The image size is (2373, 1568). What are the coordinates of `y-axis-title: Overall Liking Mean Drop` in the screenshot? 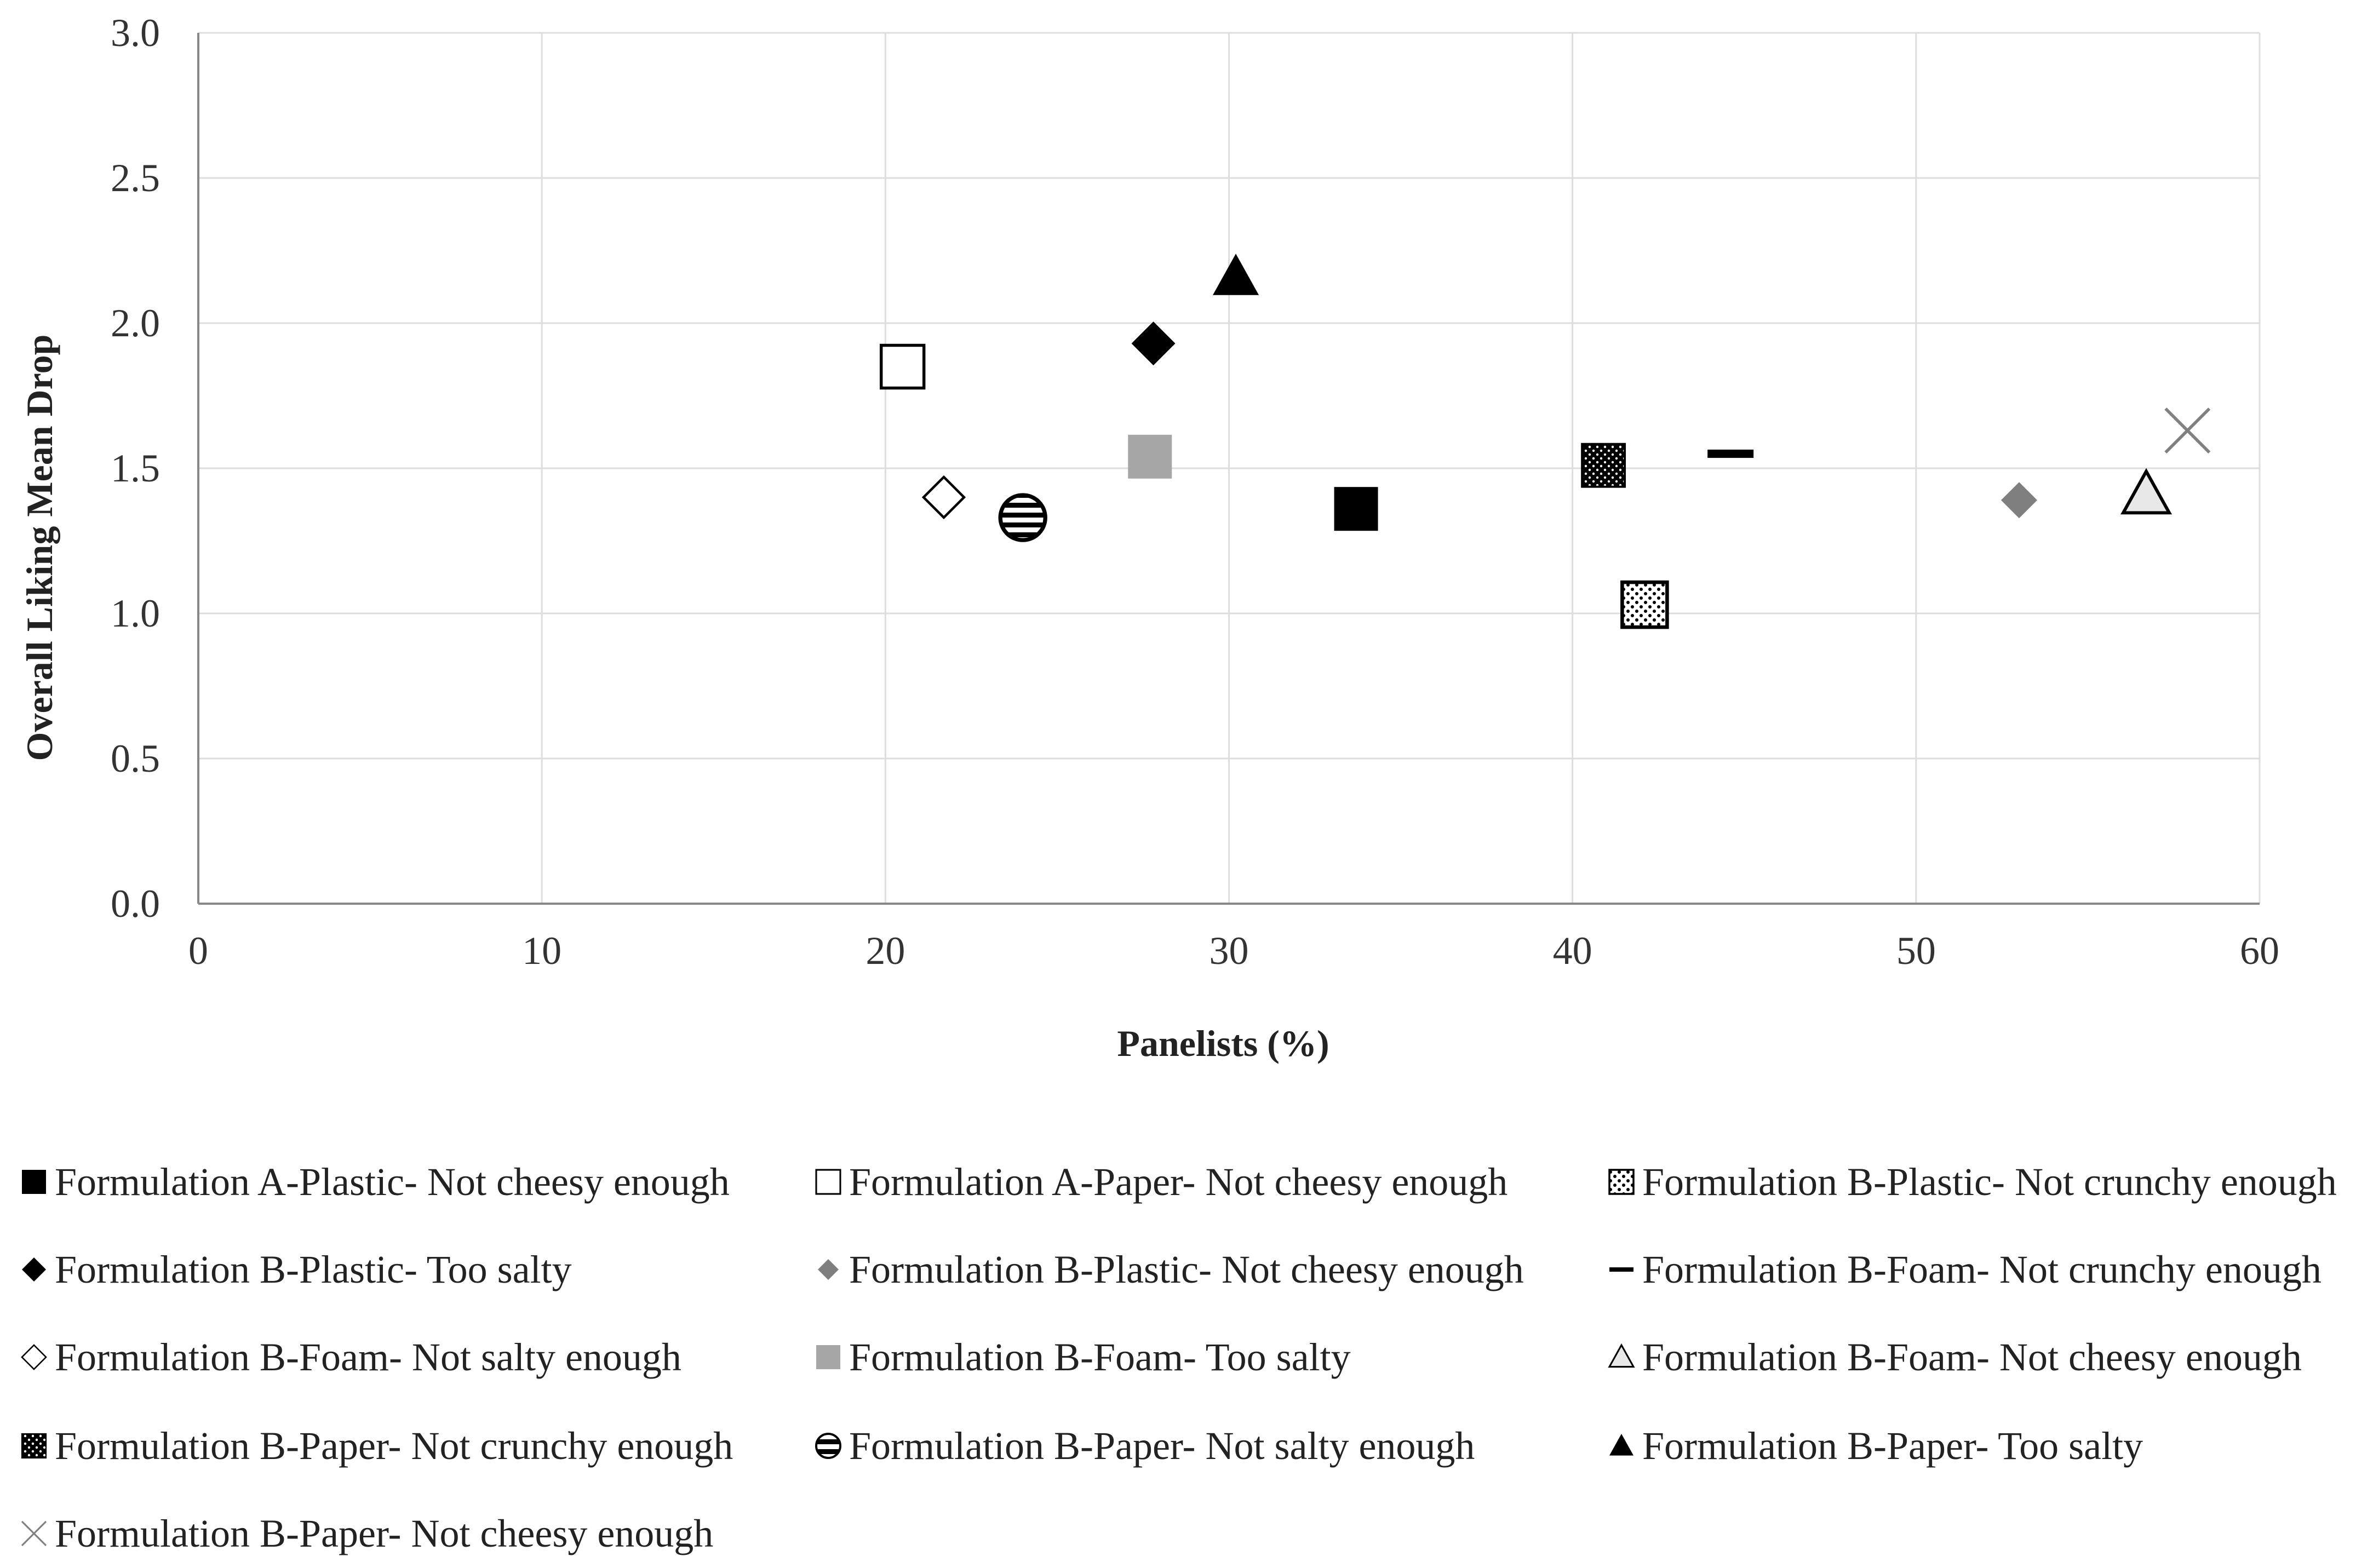 It's located at (40, 548).